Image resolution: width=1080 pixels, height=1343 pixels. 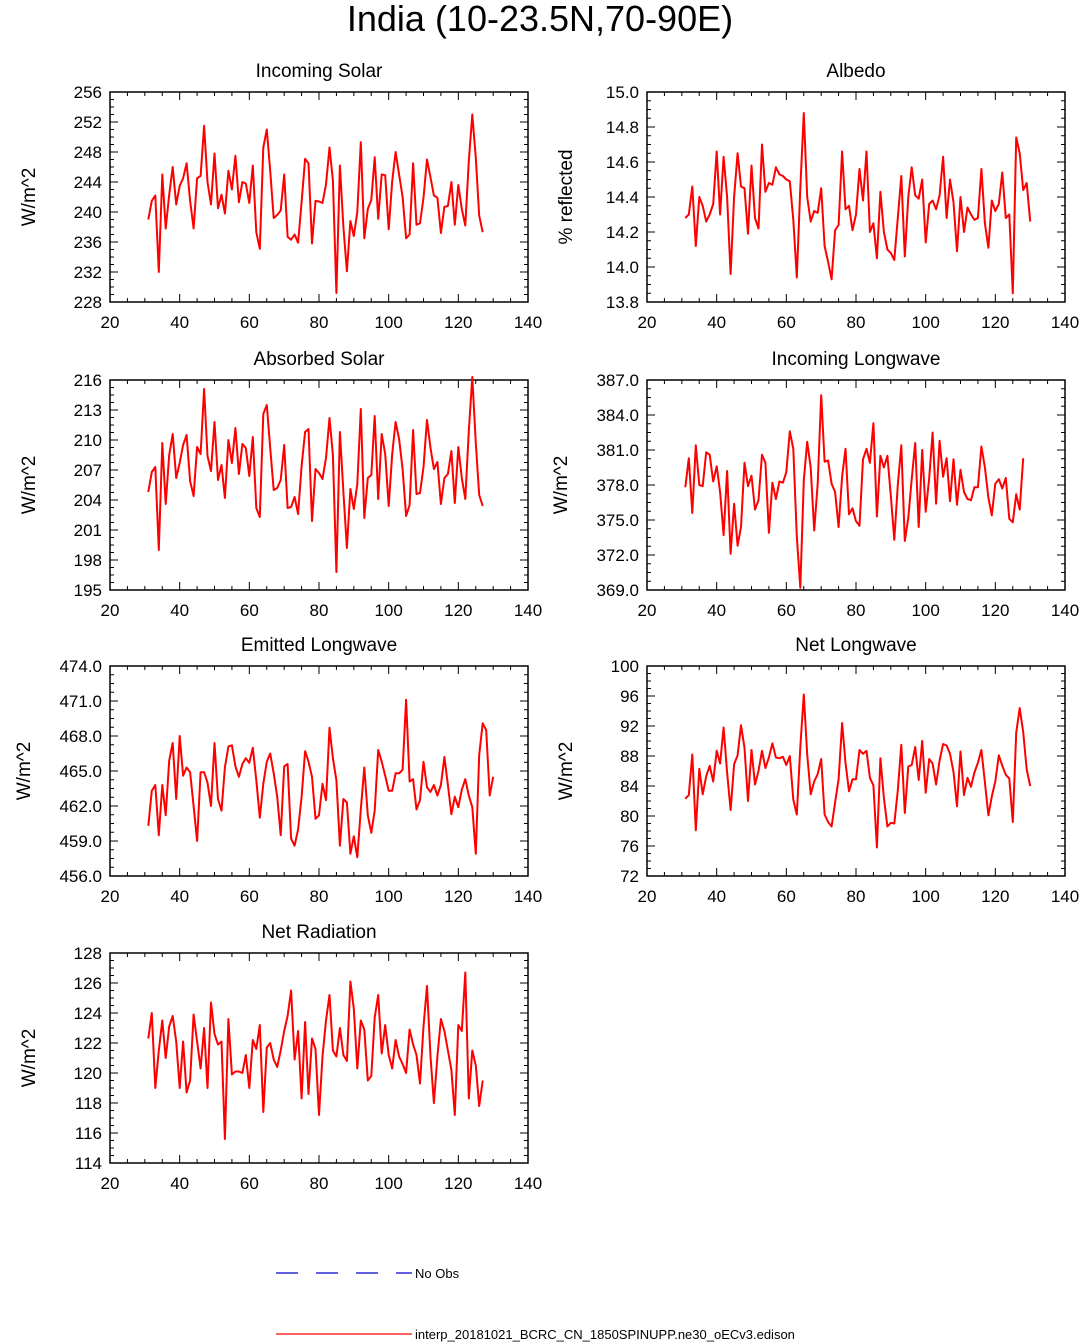 I want to click on incoming-solar-xtick-label: 20, so click(x=110, y=322).